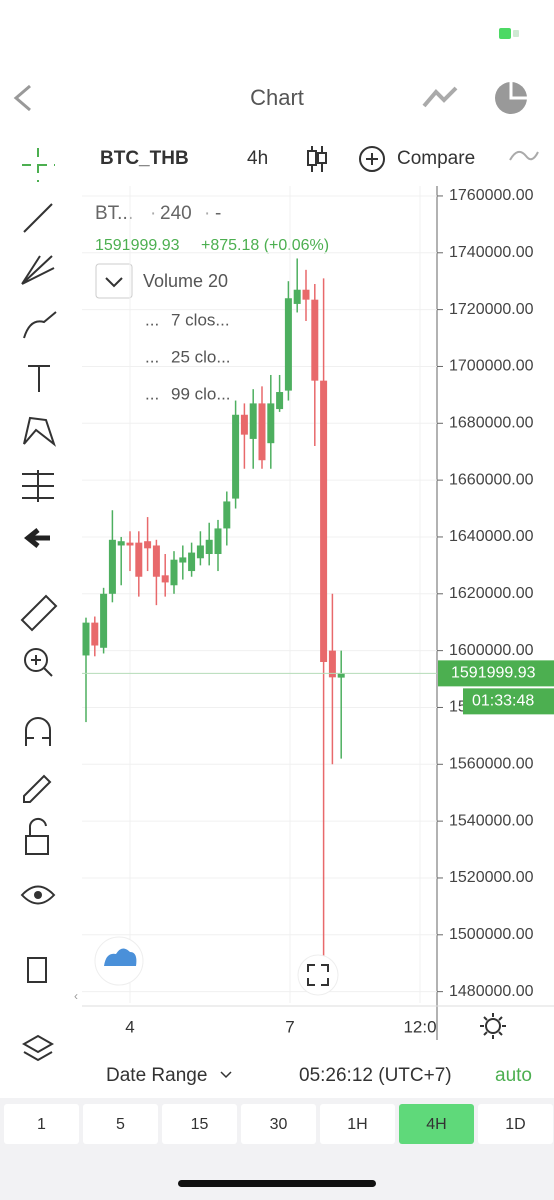  I want to click on title: Chart, so click(277, 97).